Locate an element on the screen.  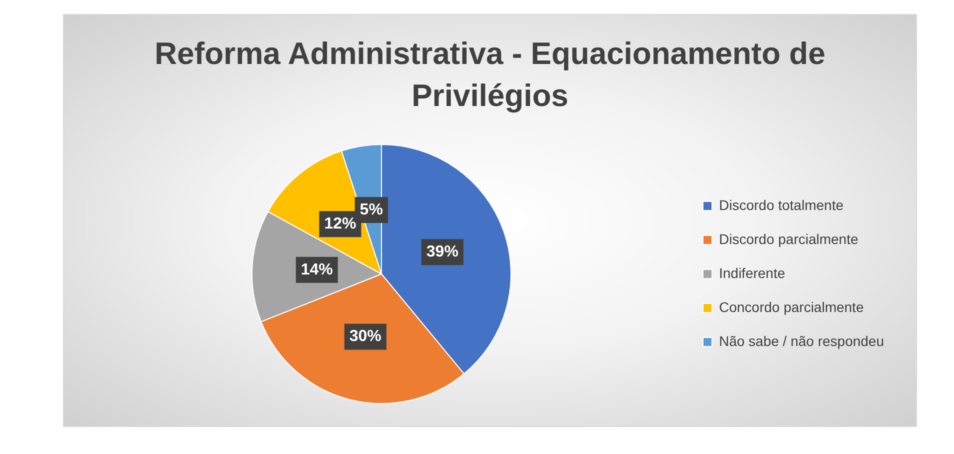
data-label: 14% is located at coordinates (316, 269).